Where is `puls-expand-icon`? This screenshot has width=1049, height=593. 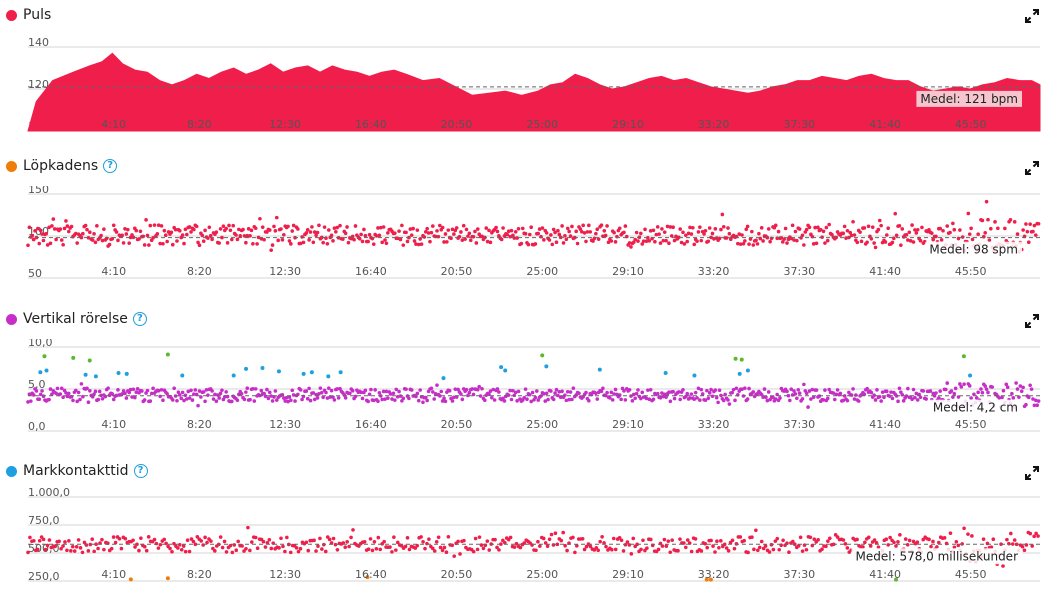 puls-expand-icon is located at coordinates (1032, 16).